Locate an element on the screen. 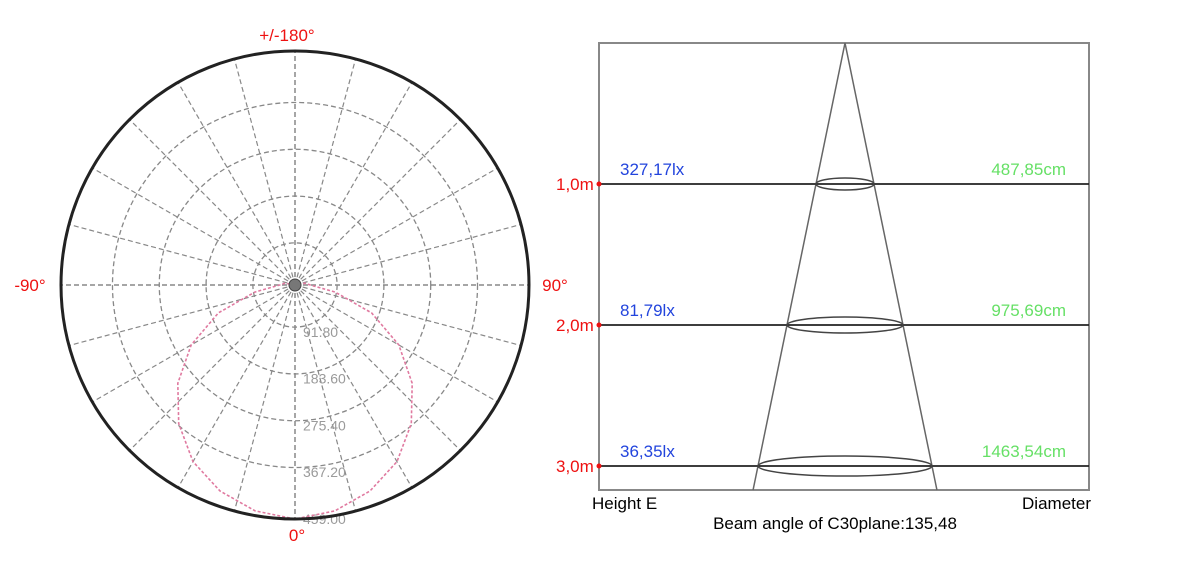 This screenshot has width=1181, height=563. cone-edge-left is located at coordinates (799, 266).